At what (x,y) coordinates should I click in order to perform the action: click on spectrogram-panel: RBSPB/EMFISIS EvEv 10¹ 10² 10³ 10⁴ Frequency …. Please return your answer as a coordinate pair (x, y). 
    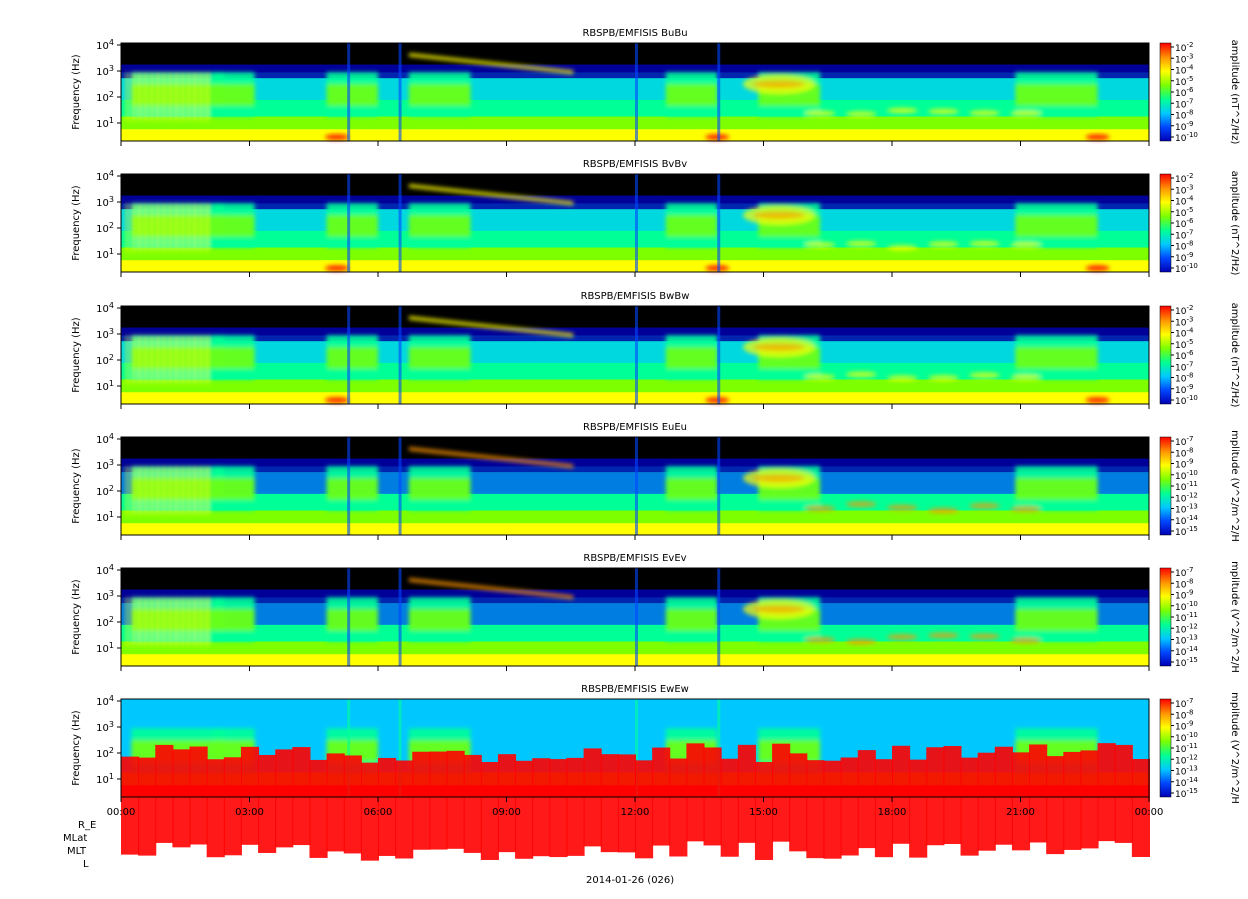
    Looking at the image, I should click on (655, 613).